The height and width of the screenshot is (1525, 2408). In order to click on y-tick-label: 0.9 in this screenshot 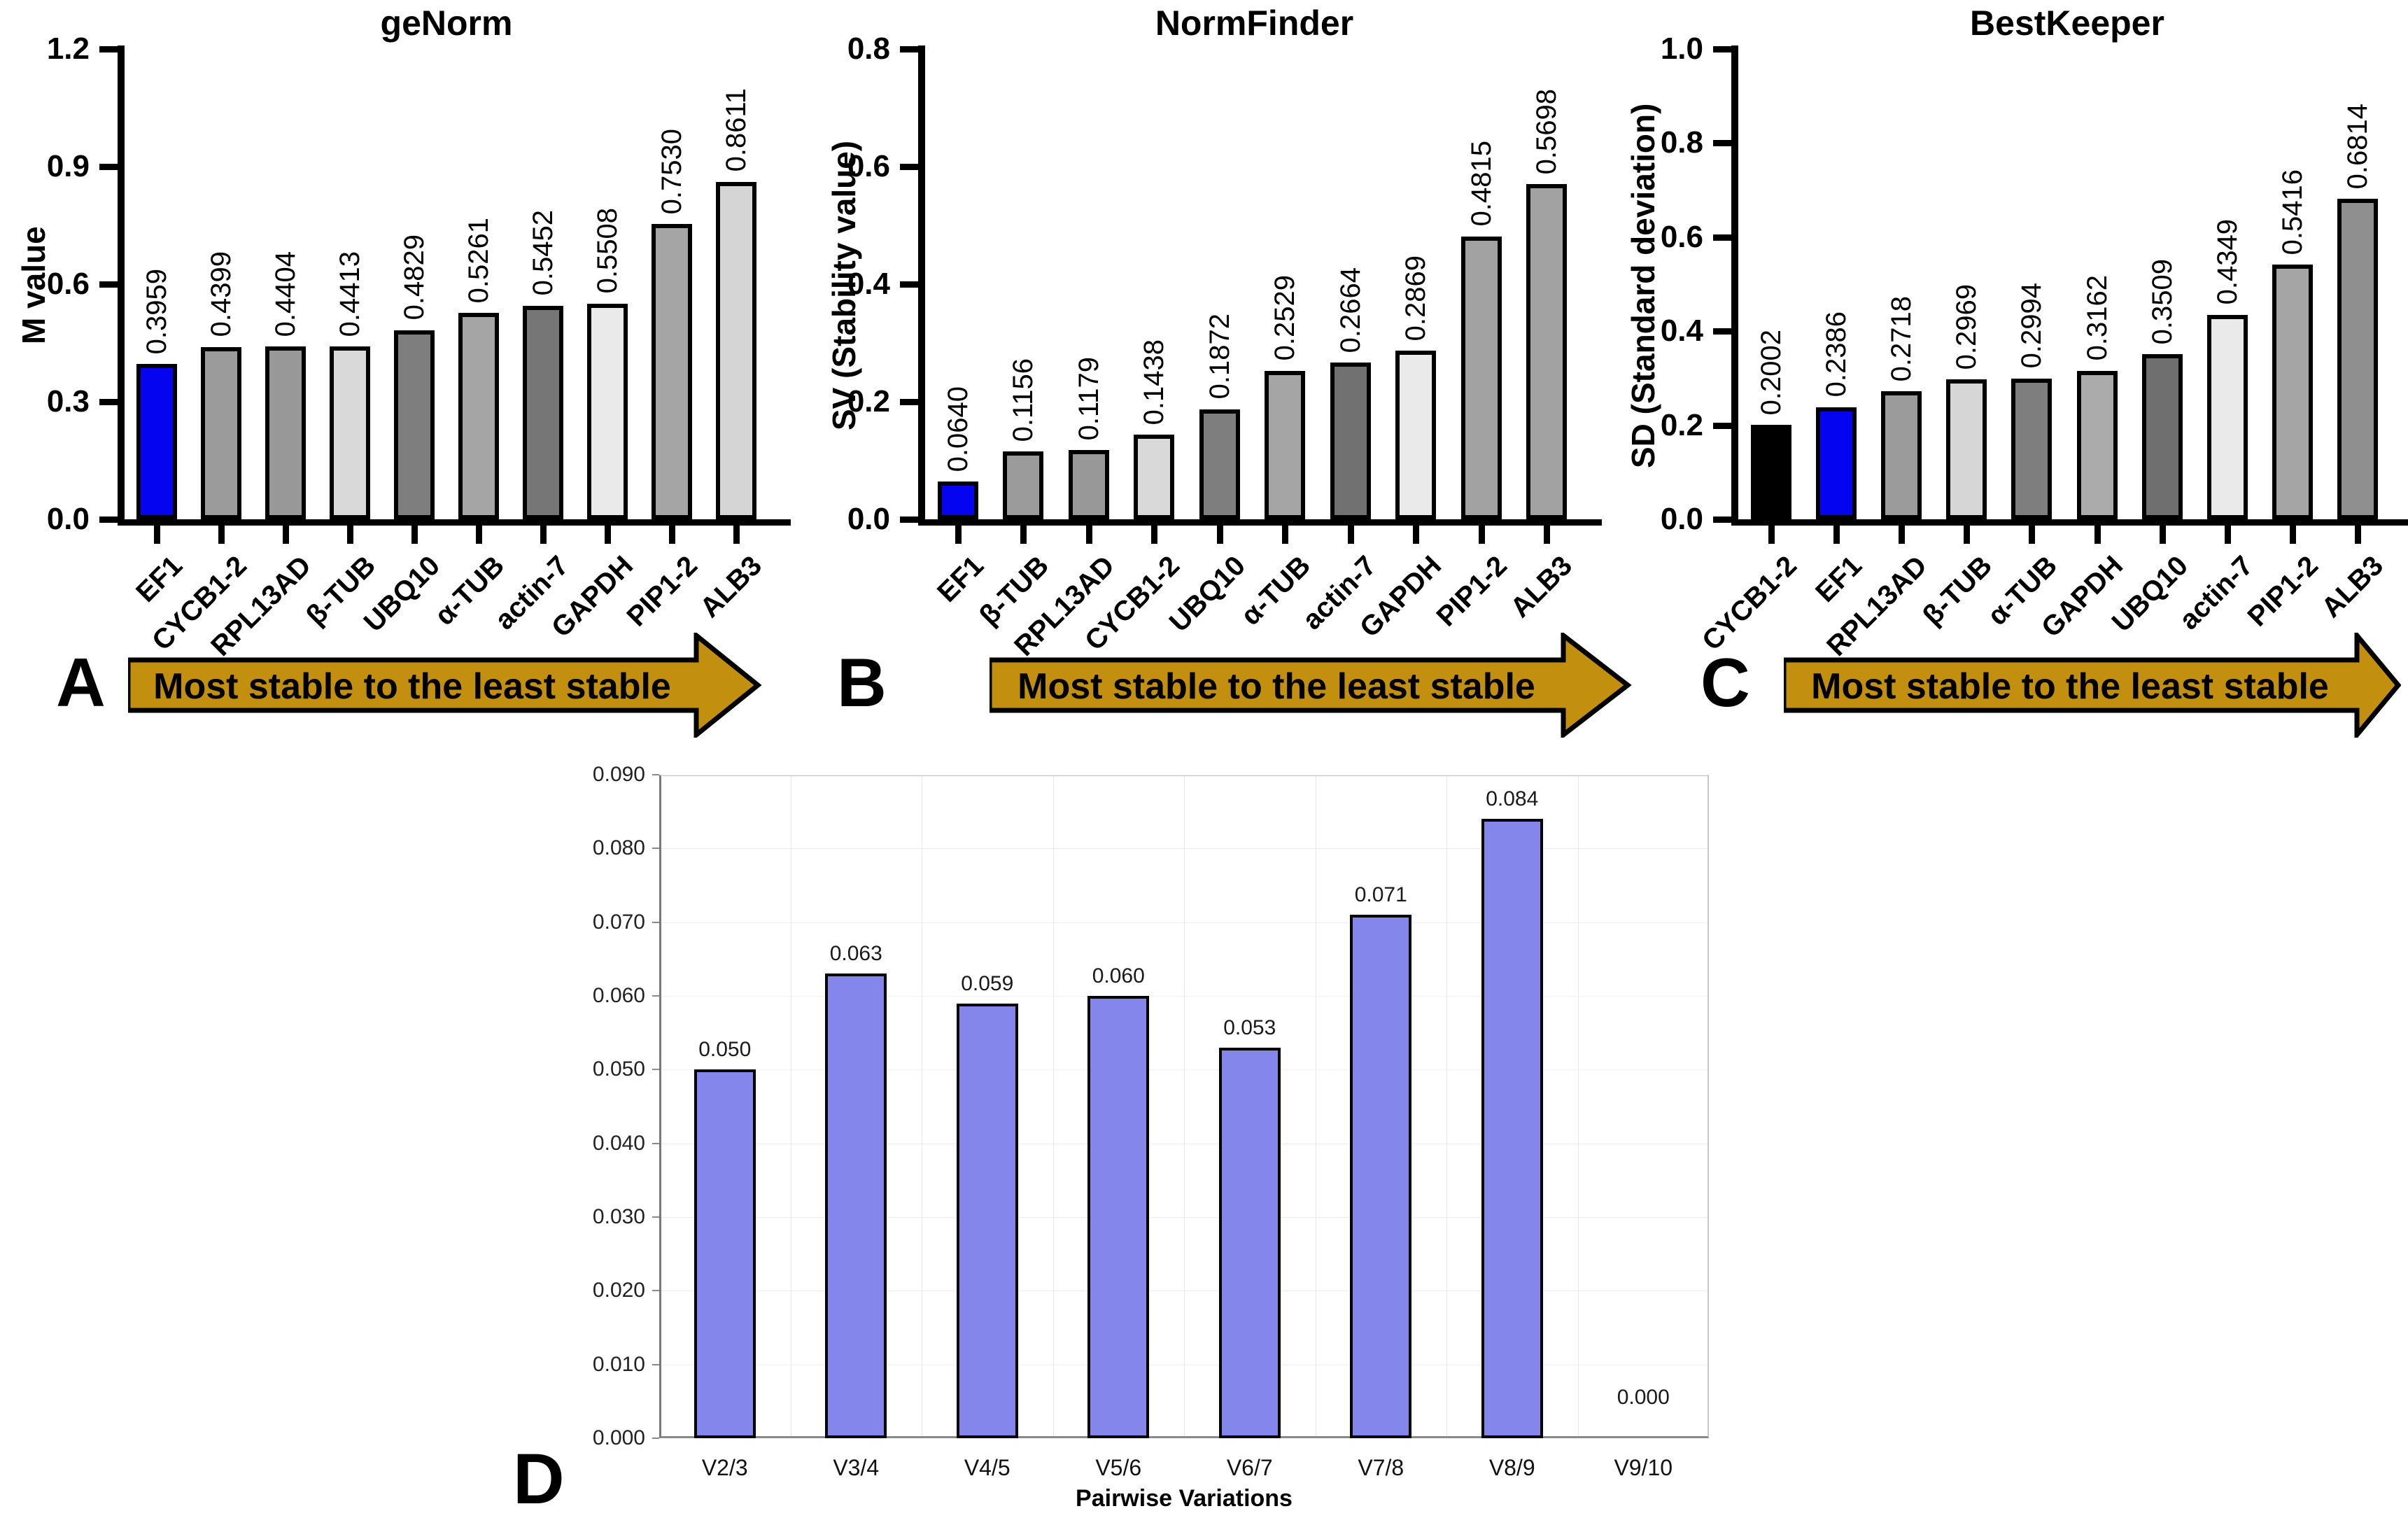, I will do `click(68, 166)`.